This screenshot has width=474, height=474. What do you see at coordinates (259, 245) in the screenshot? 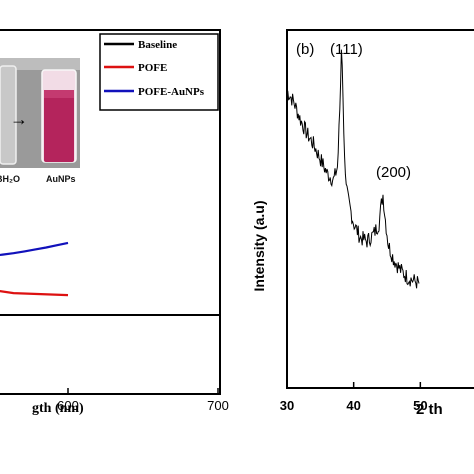
I see `xrd-y-axis-label: Intensity (a.u)` at bounding box center [259, 245].